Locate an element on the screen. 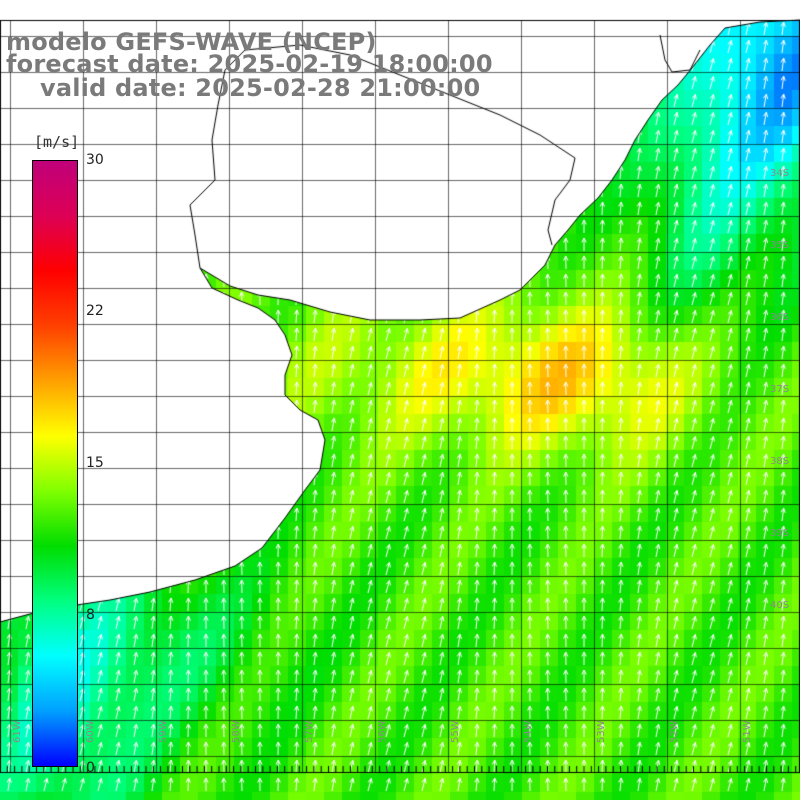  colorbar-tick-0: 0 is located at coordinates (90, 768).